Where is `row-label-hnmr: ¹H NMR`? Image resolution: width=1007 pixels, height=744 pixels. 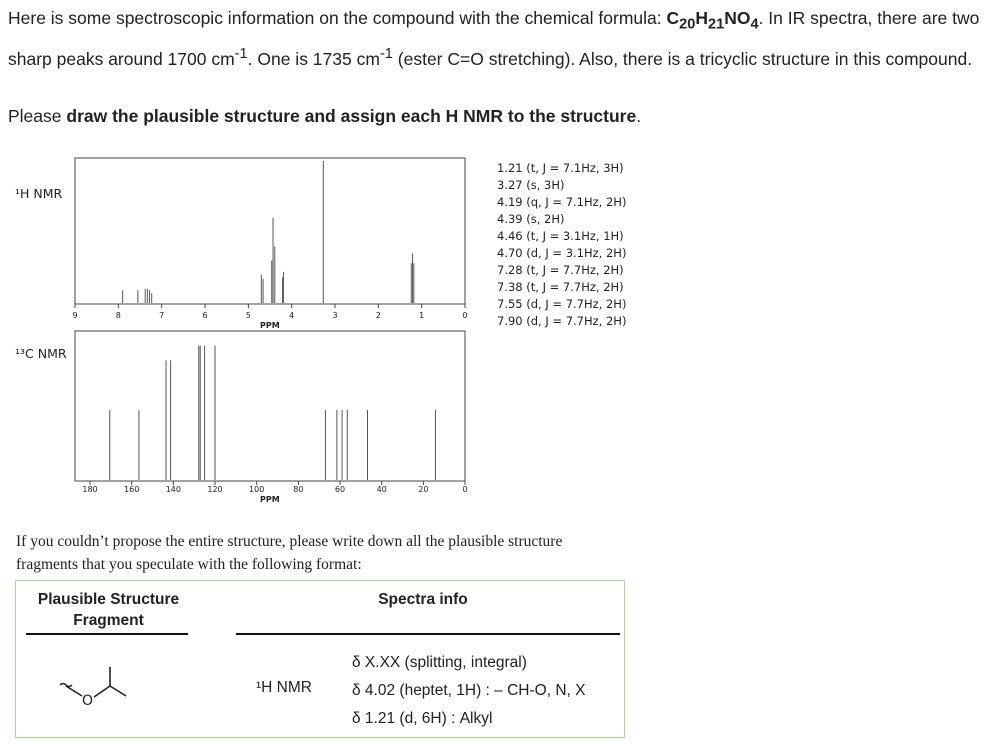 row-label-hnmr: ¹H NMR is located at coordinates (284, 687).